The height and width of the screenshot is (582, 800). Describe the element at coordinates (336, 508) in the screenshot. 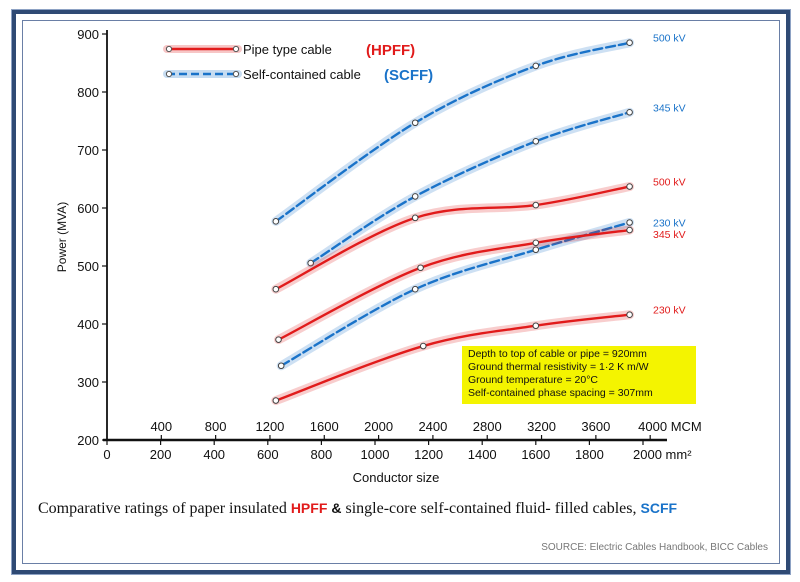

I see `caption-amp: &` at that location.